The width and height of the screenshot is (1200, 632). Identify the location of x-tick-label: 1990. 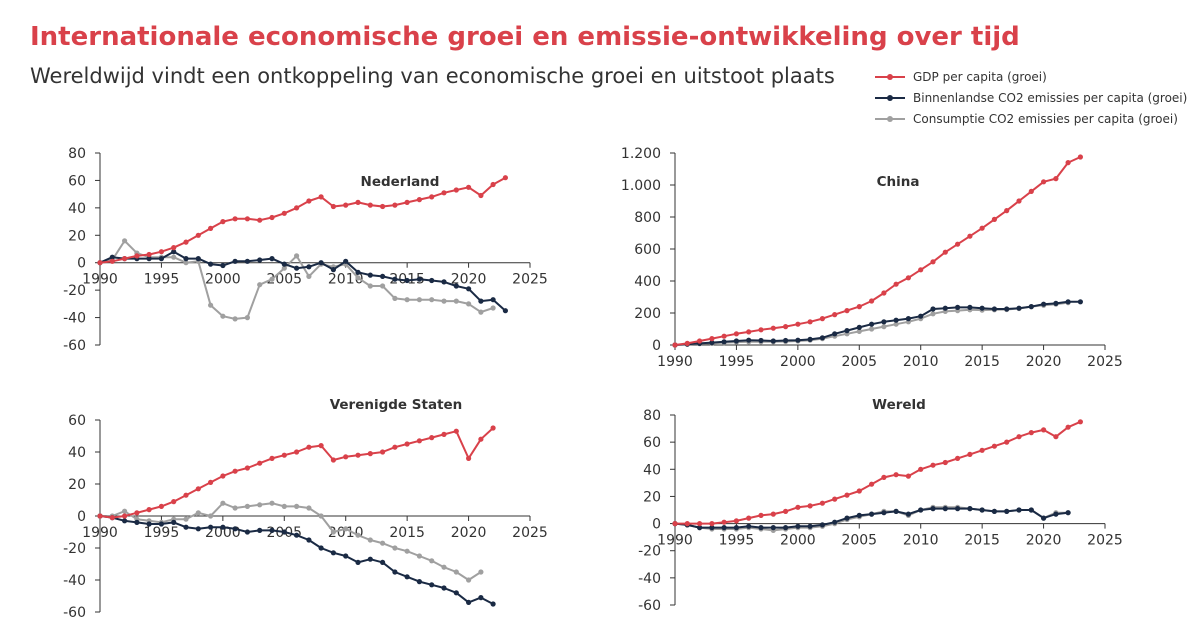
(675, 541).